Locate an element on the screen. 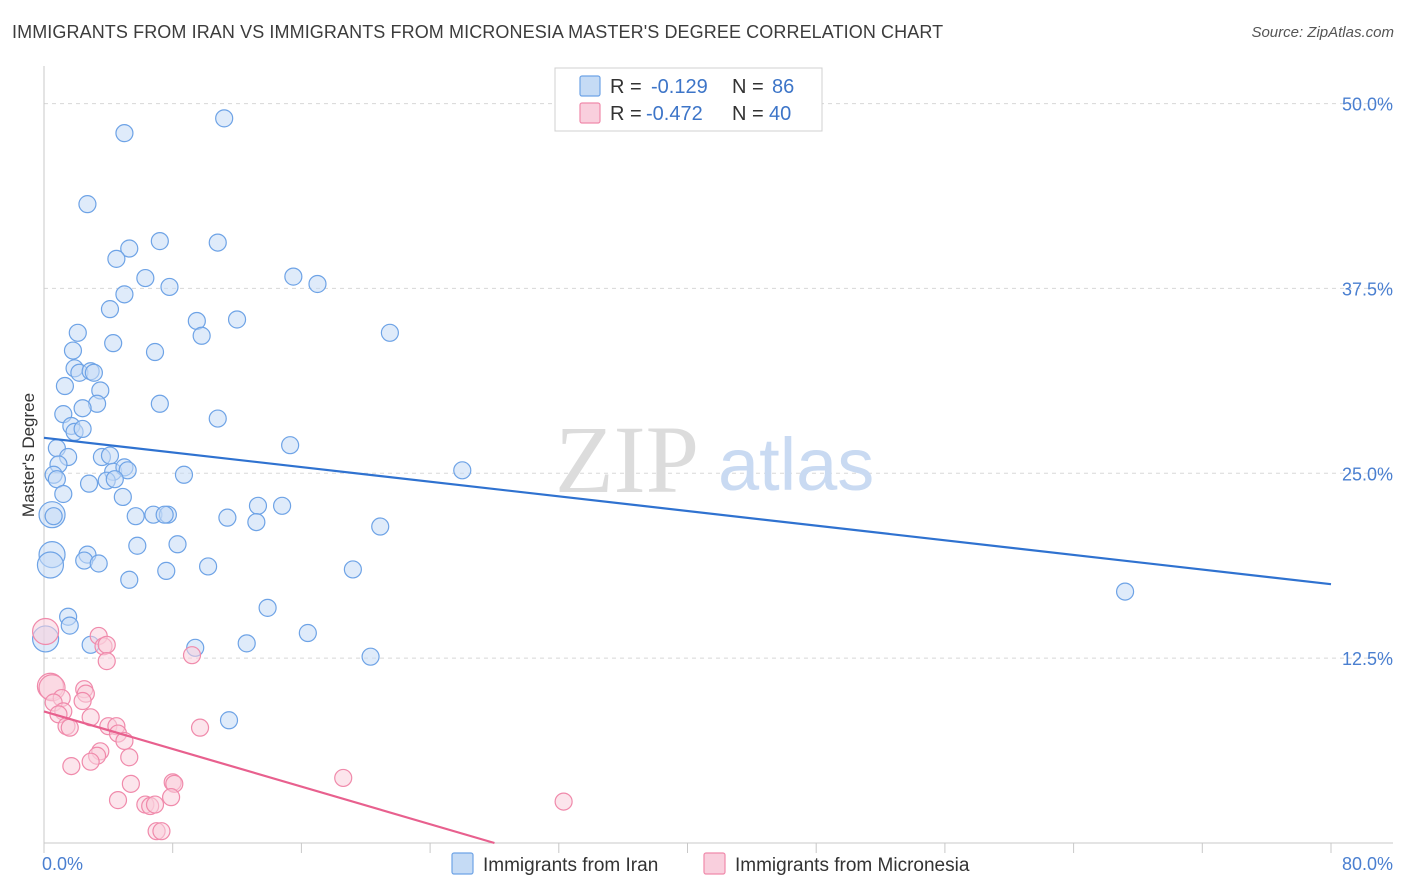 The height and width of the screenshot is (892, 1406). legend-r-value-iran: -0.129 is located at coordinates (679, 87).